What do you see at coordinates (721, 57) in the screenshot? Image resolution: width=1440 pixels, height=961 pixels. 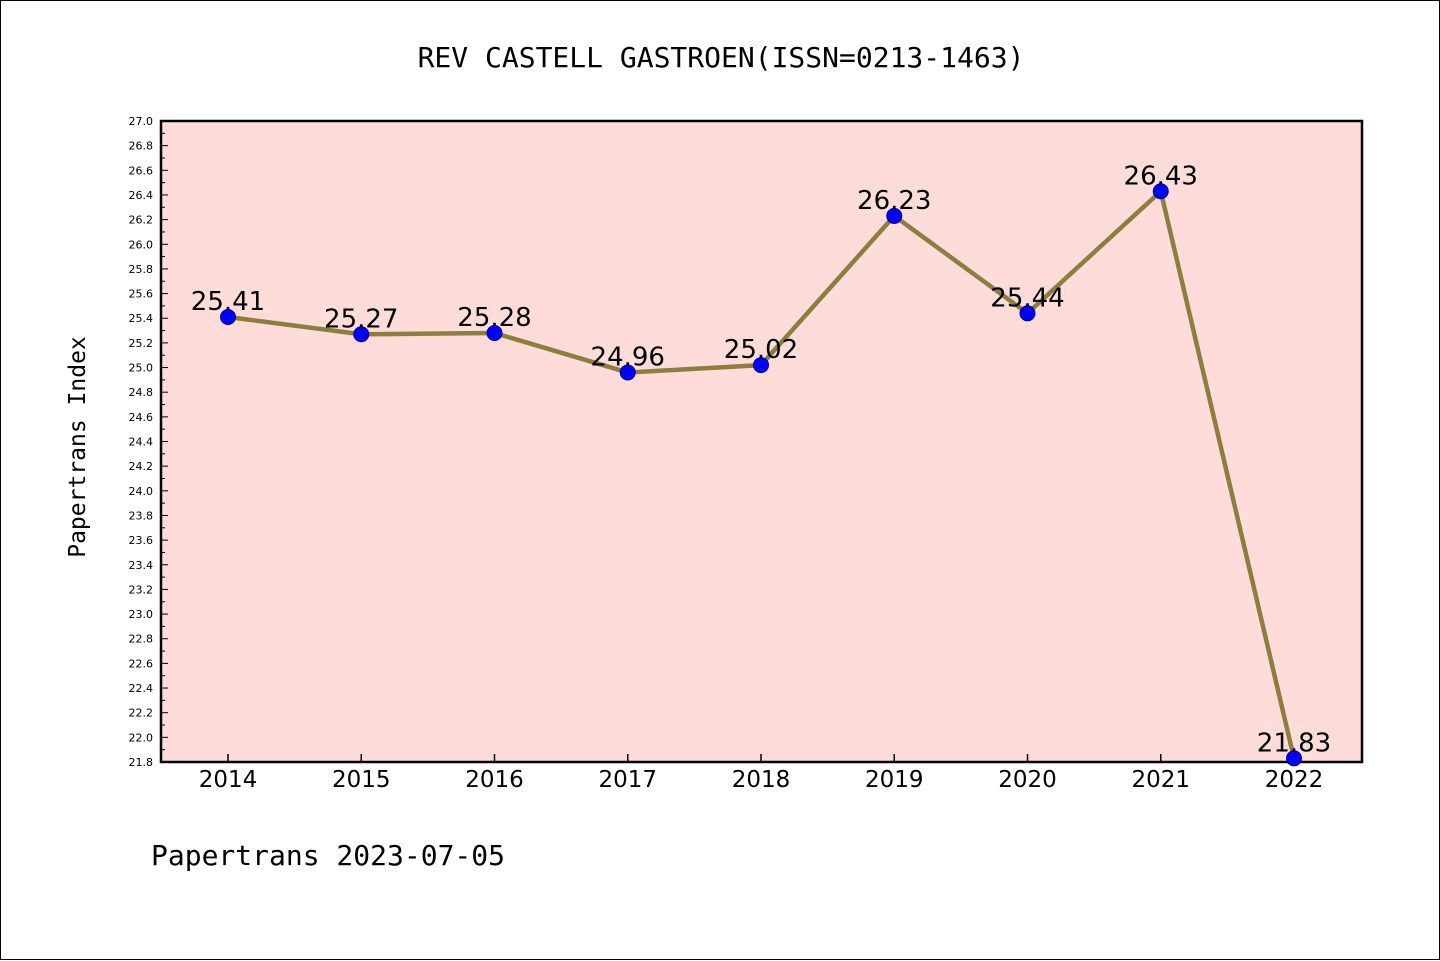 I see `chart-title: REV CASTELL GASTROEN(ISSN=0213-1463)` at bounding box center [721, 57].